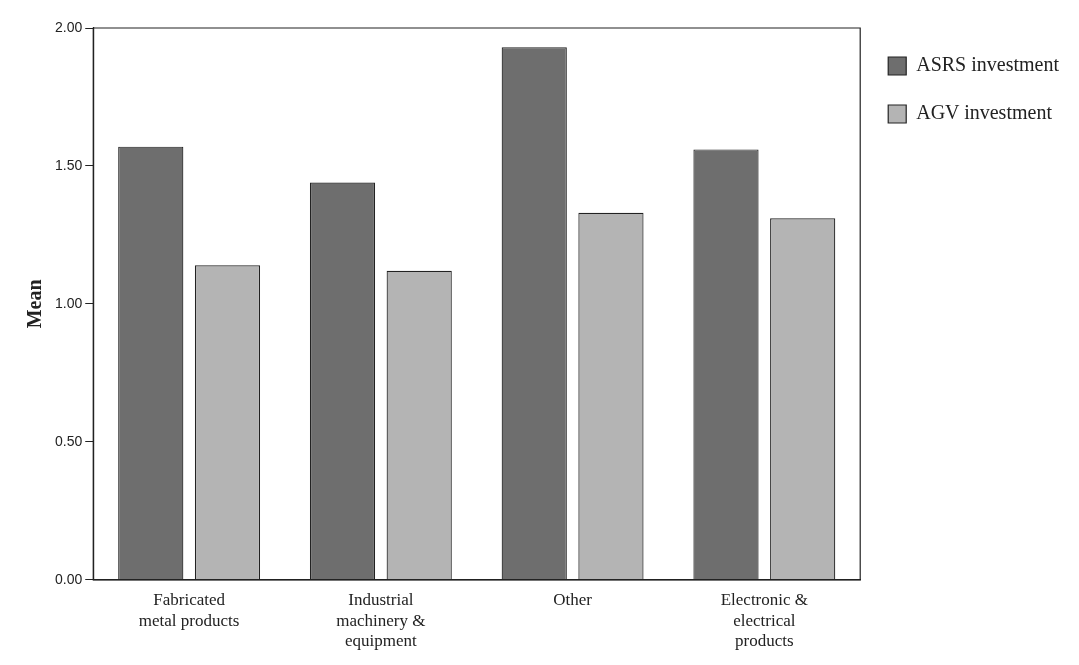 The height and width of the screenshot is (665, 1079). I want to click on y-tick-label: 0.00, so click(69, 578).